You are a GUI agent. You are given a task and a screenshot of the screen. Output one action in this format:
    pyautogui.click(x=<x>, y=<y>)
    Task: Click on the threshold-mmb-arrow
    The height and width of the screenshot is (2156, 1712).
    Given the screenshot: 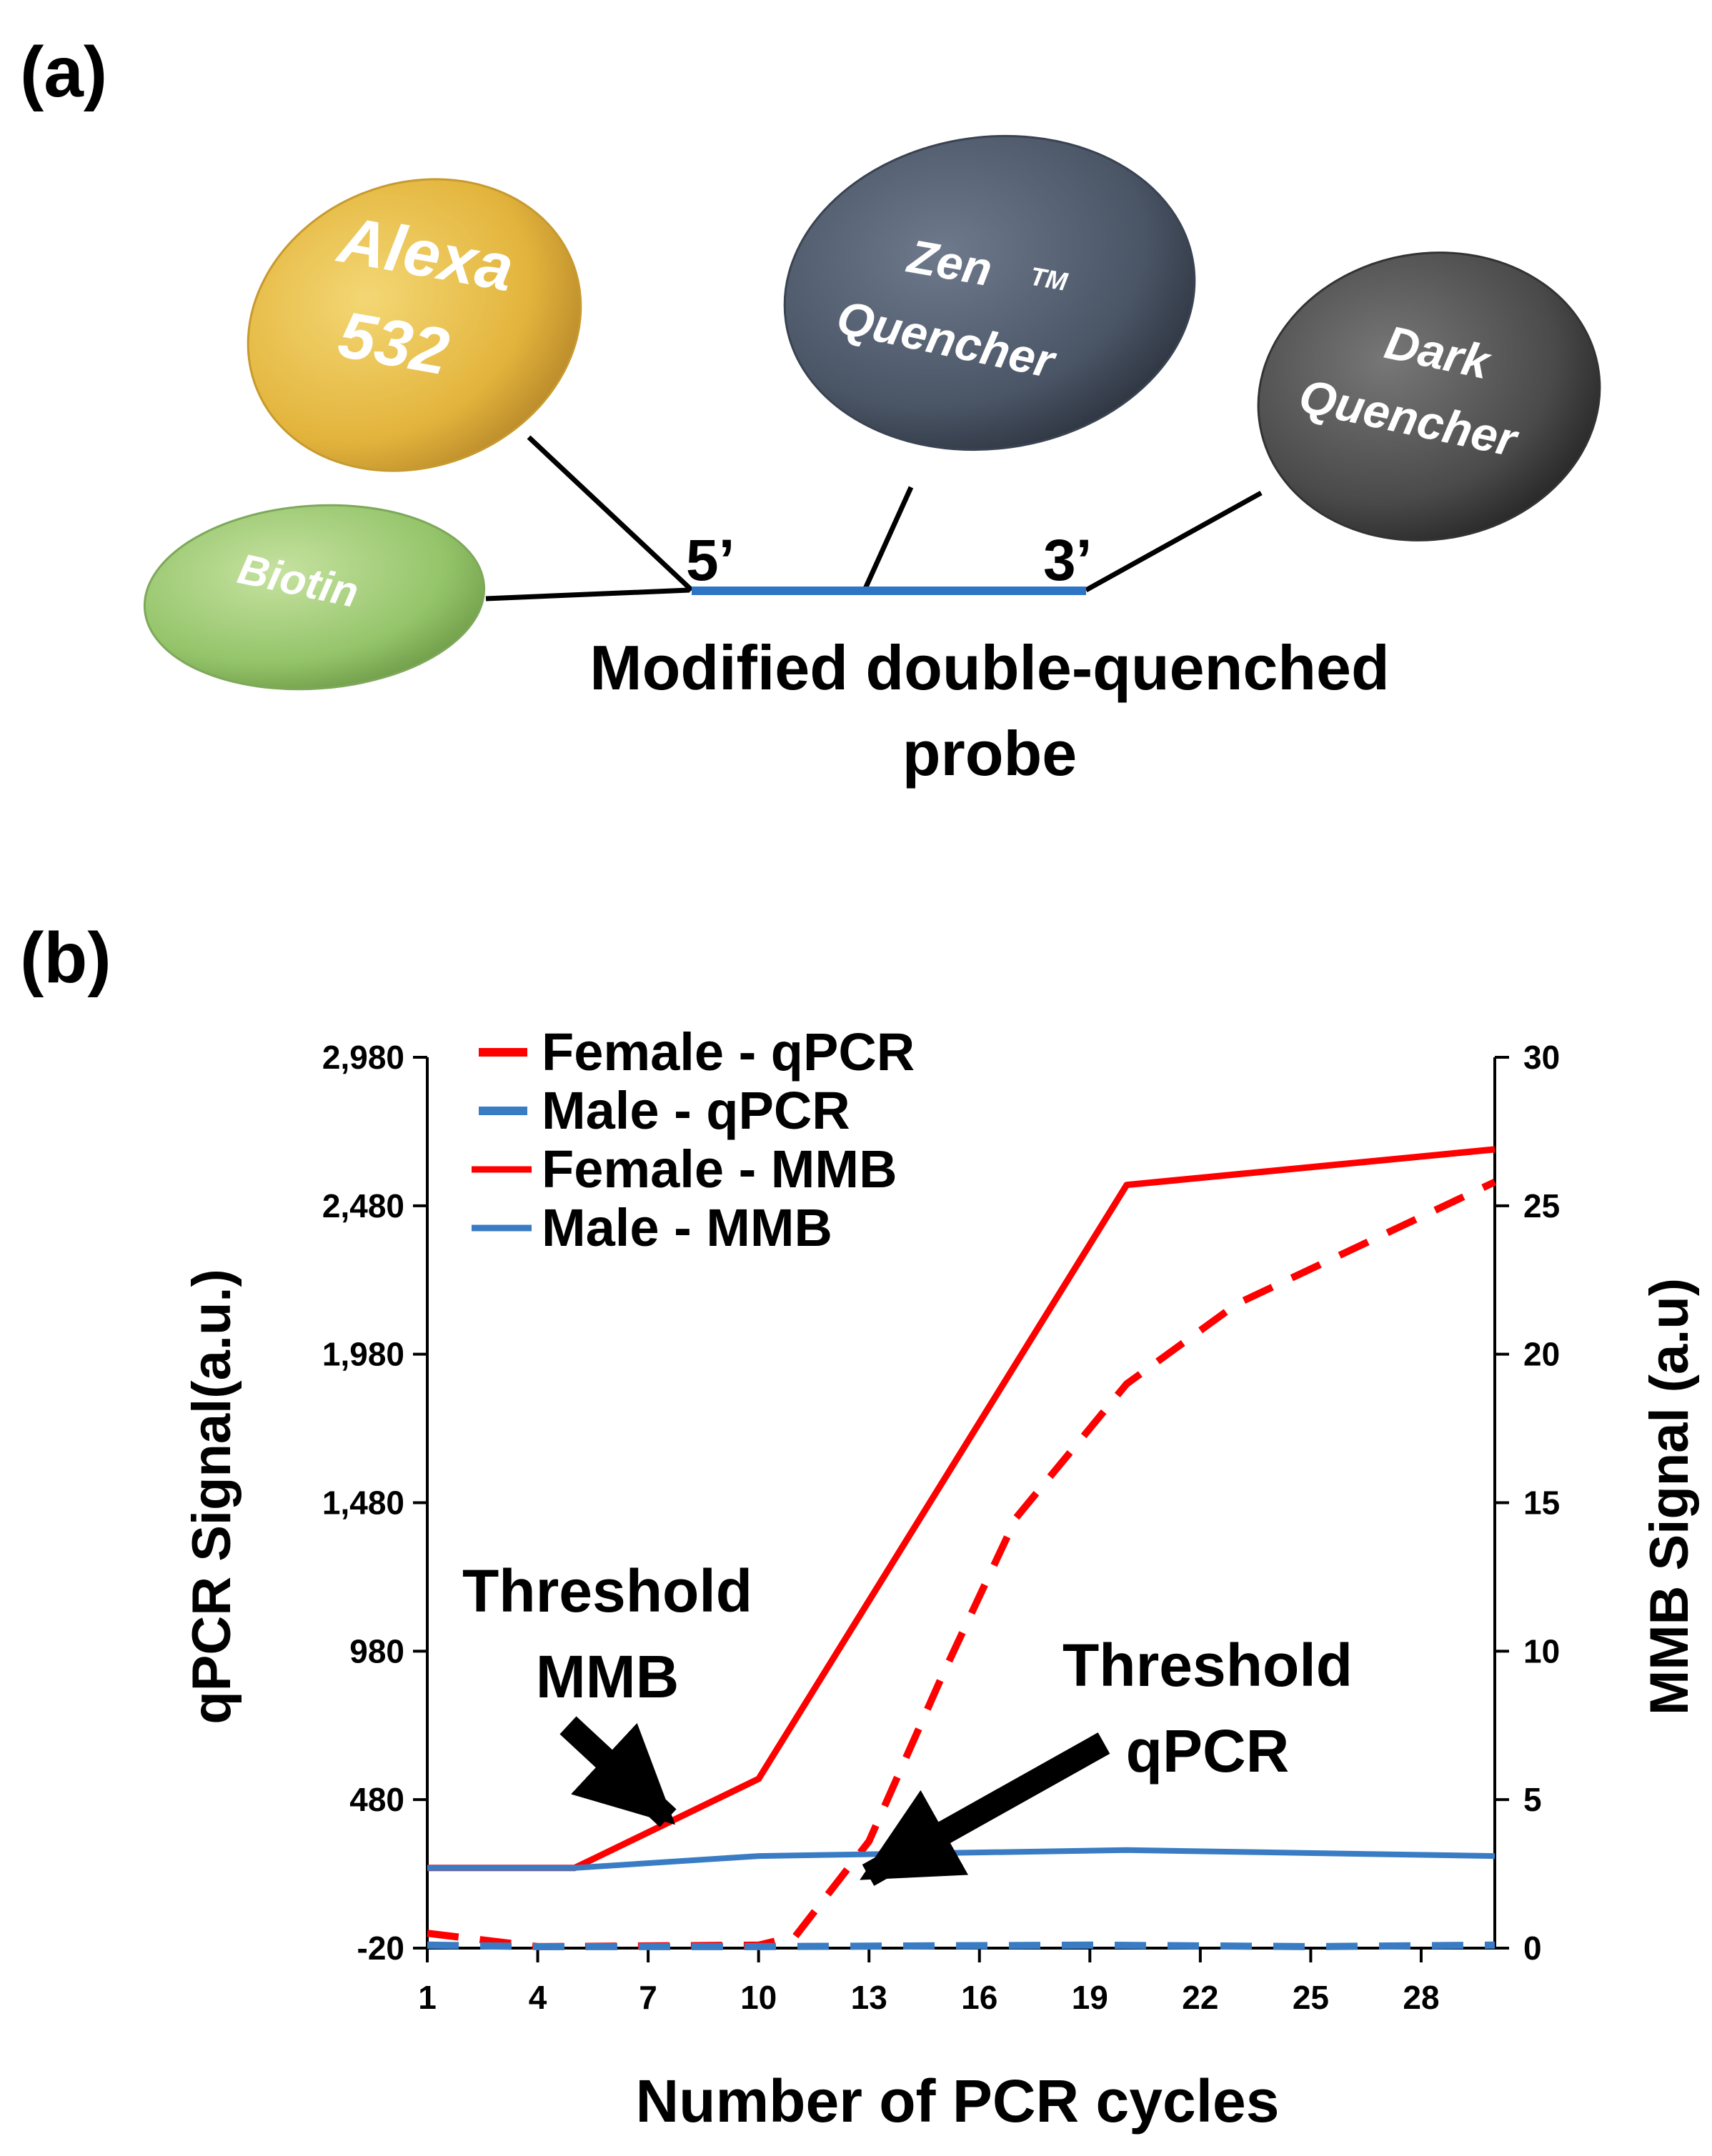 What is the action you would take?
    pyautogui.click(x=618, y=1771)
    